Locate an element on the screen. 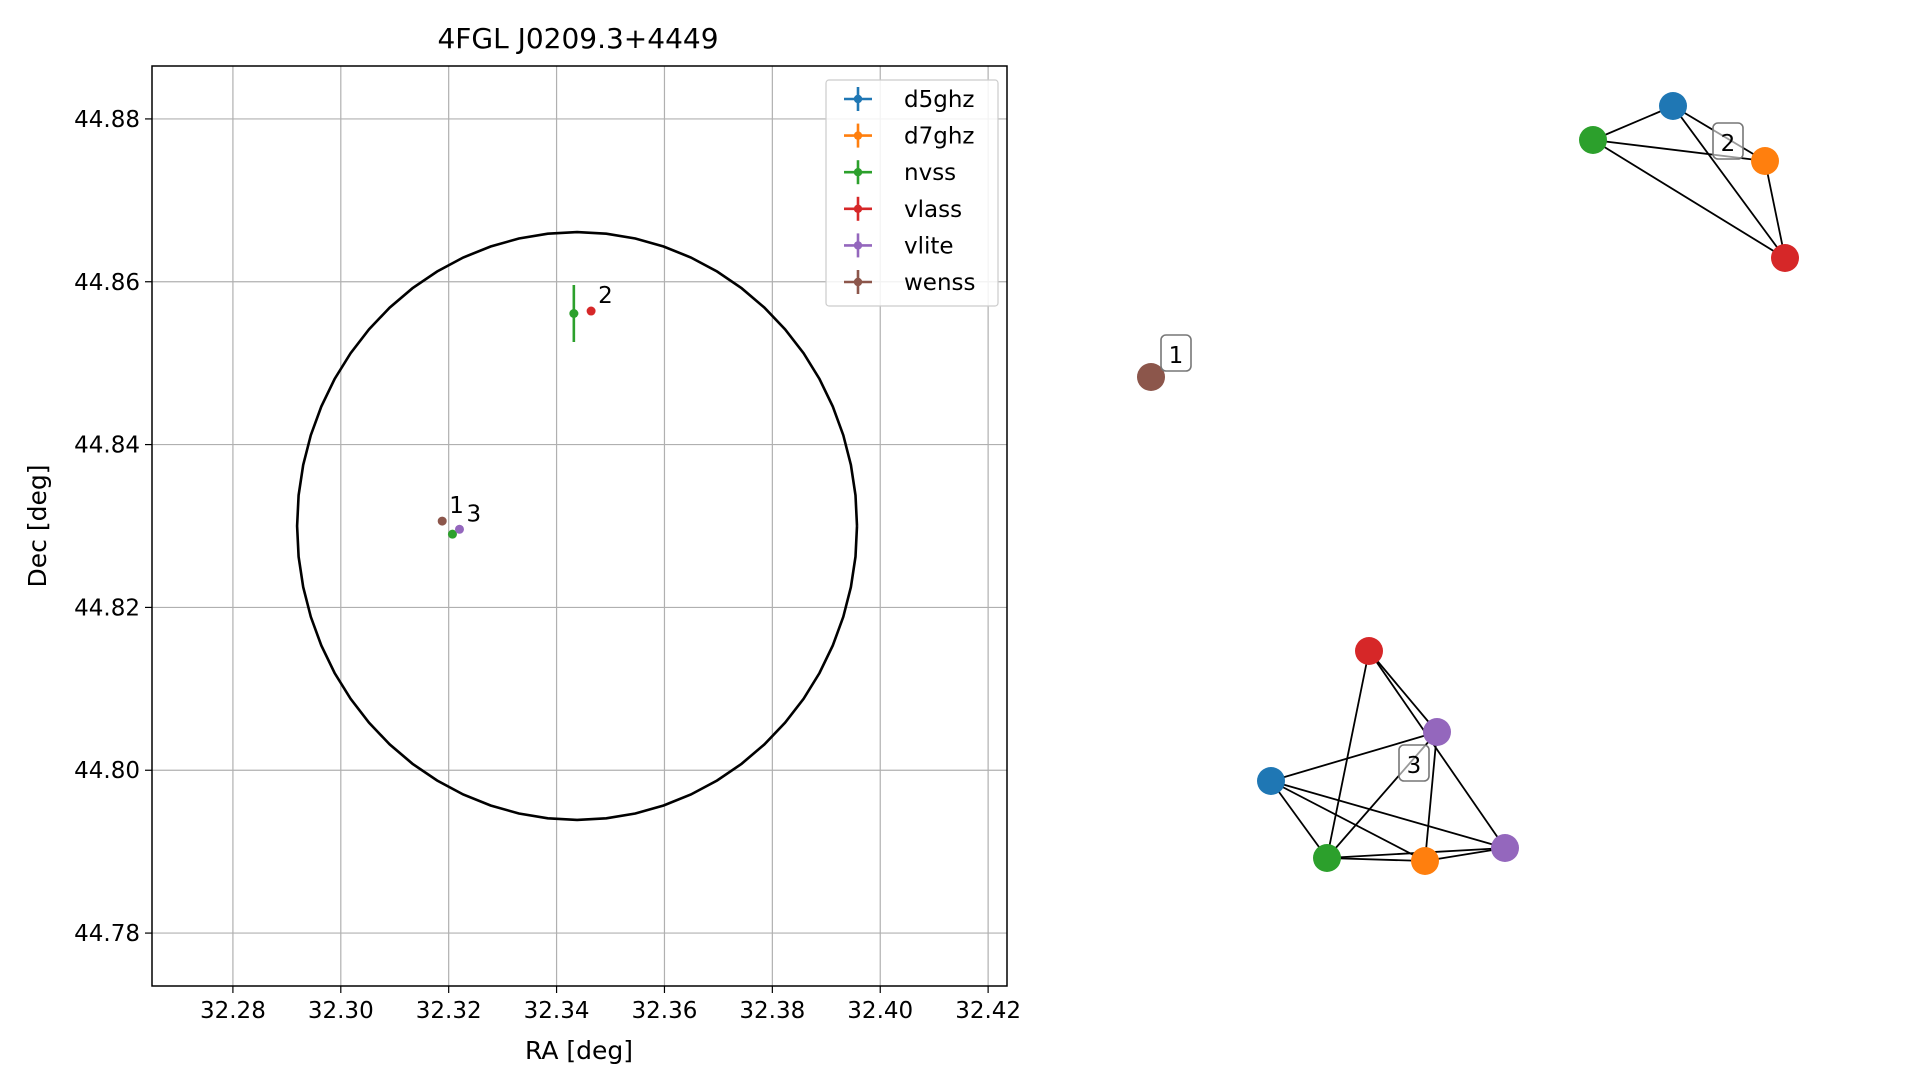  point-wenss is located at coordinates (442, 521).